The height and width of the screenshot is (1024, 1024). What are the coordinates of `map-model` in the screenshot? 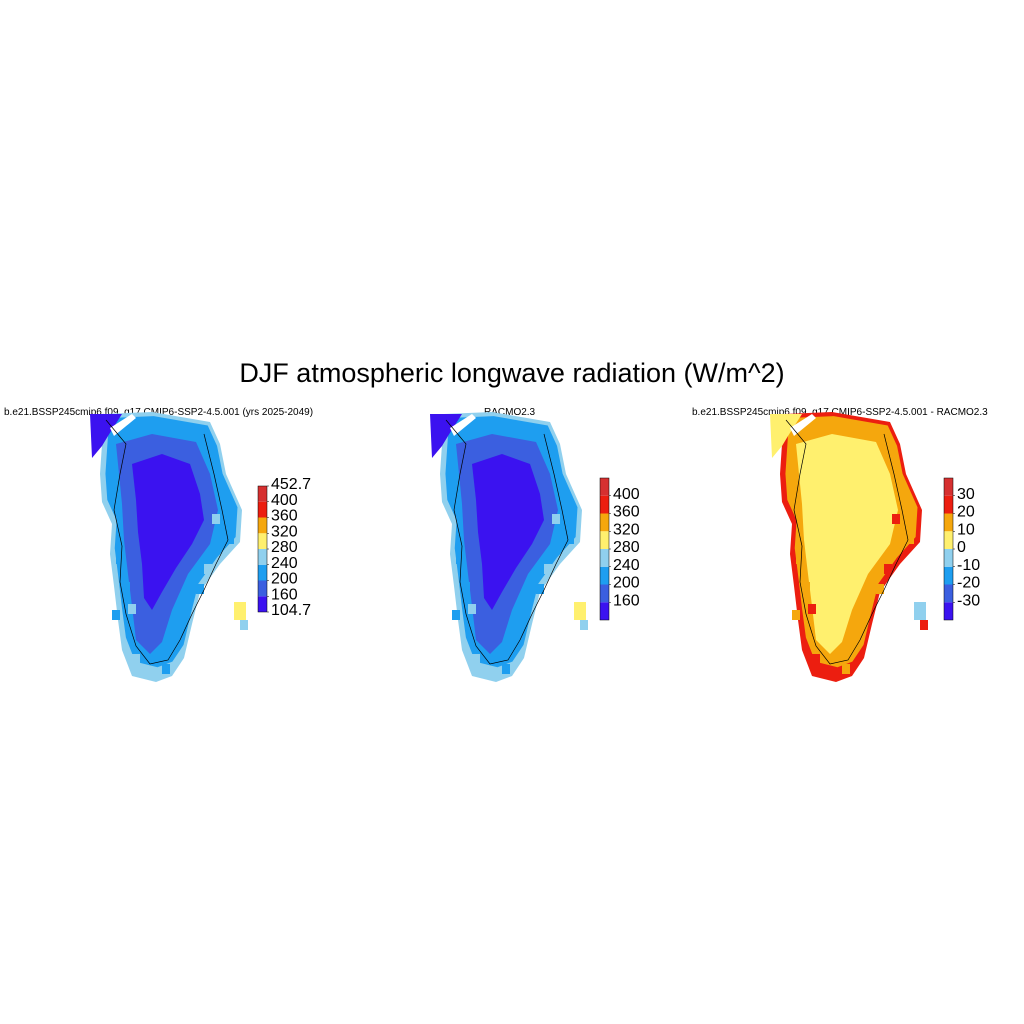 It's located at (169, 547).